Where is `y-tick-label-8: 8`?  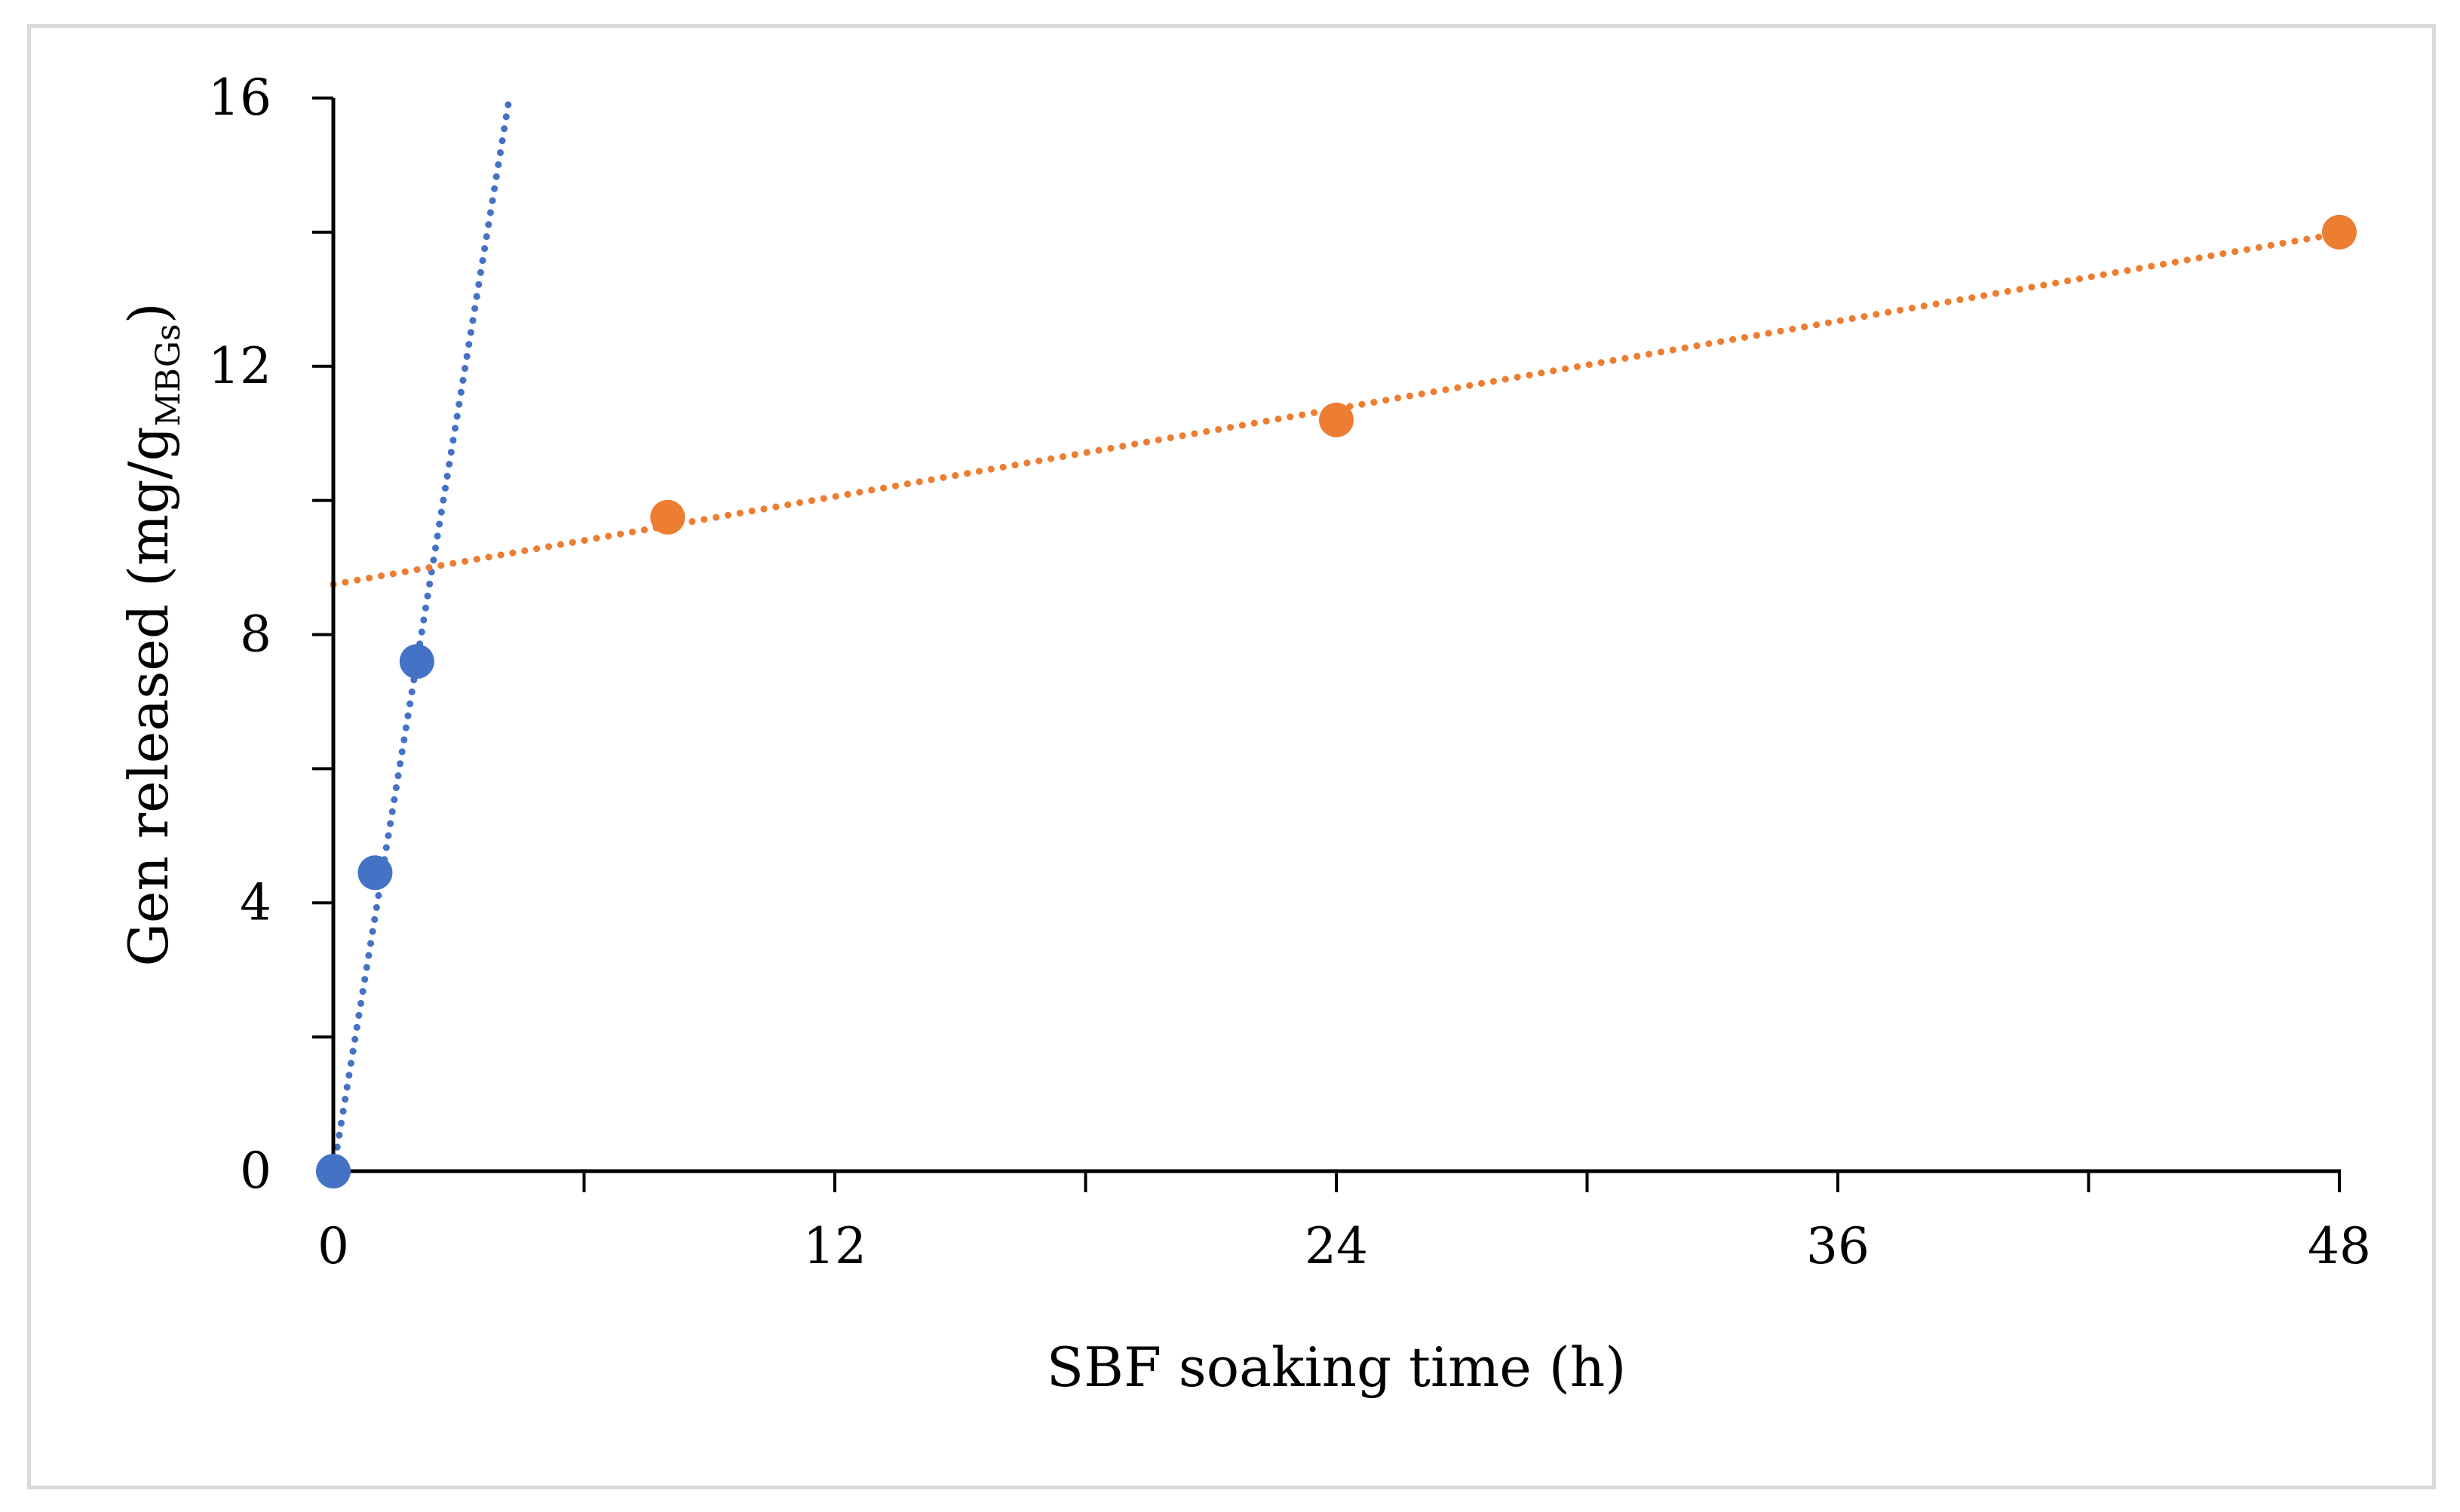
y-tick-label-8: 8 is located at coordinates (255, 635).